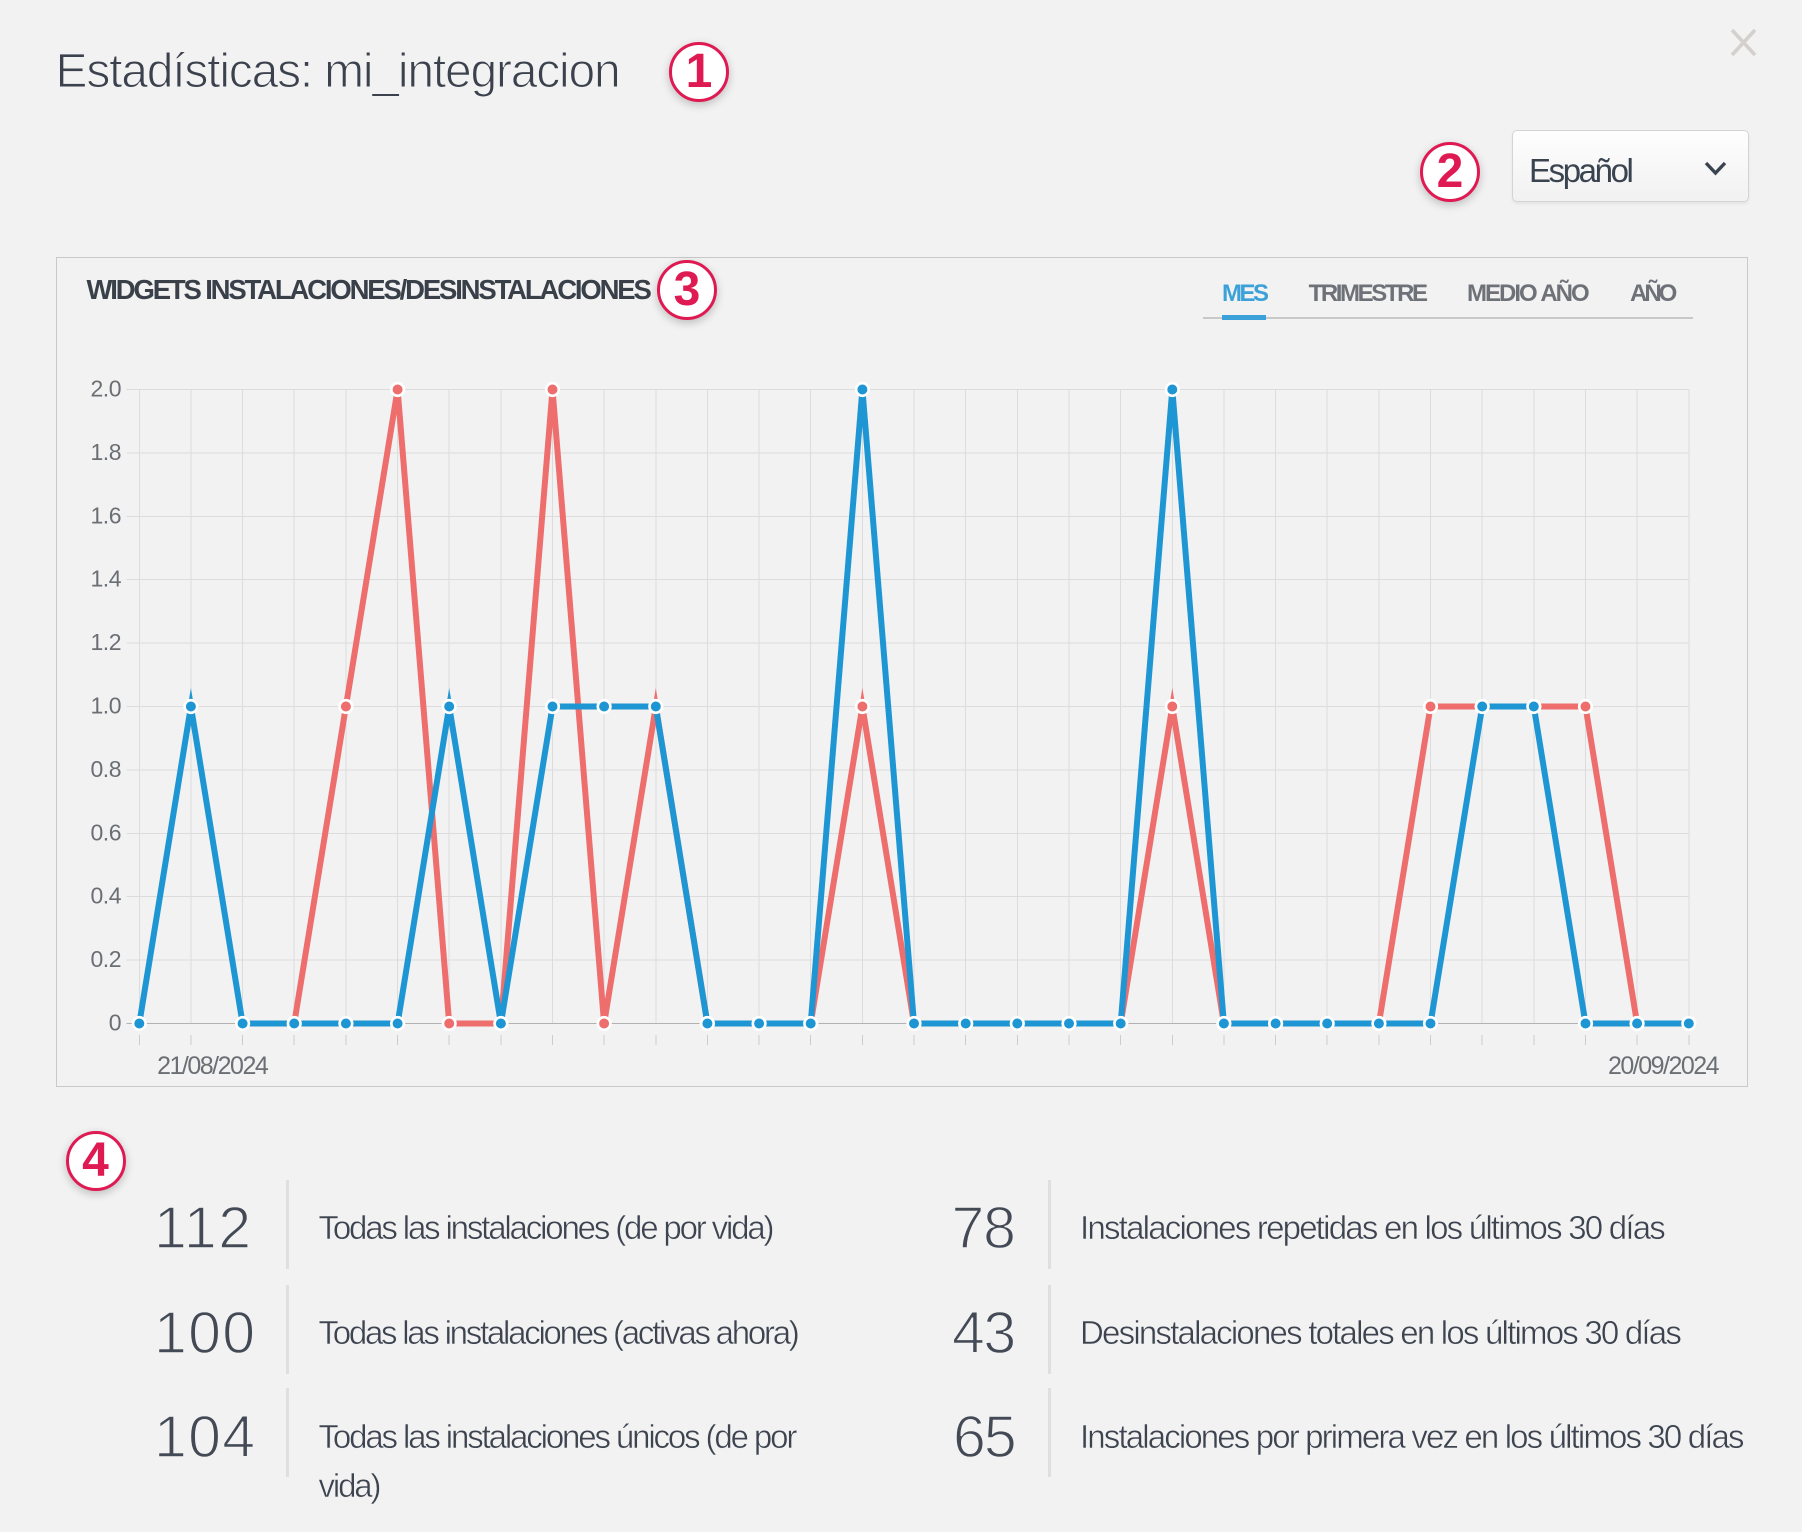  What do you see at coordinates (105, 959) in the screenshot?
I see `svg-text: 0.2` at bounding box center [105, 959].